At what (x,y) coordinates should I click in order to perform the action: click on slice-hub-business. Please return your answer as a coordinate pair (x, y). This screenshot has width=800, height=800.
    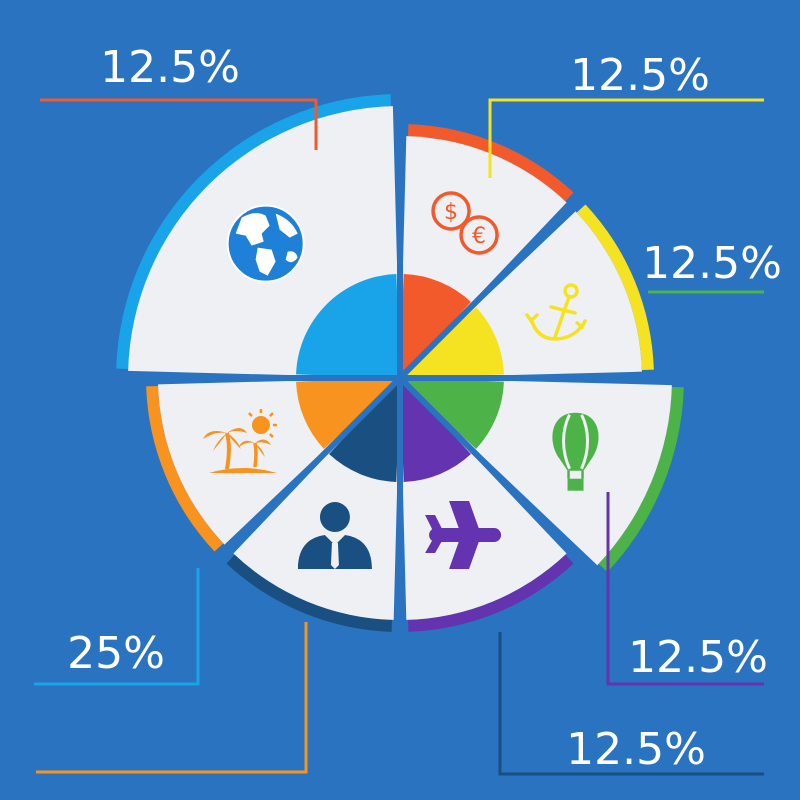
    Looking at the image, I should click on (364, 430).